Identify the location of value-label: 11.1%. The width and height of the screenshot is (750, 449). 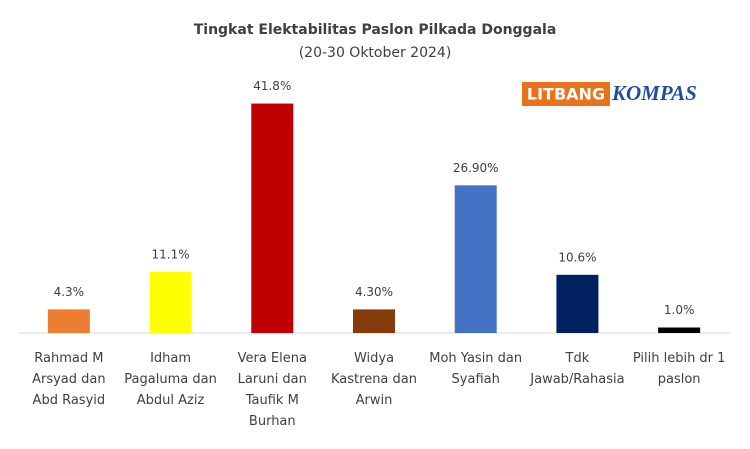
(171, 255).